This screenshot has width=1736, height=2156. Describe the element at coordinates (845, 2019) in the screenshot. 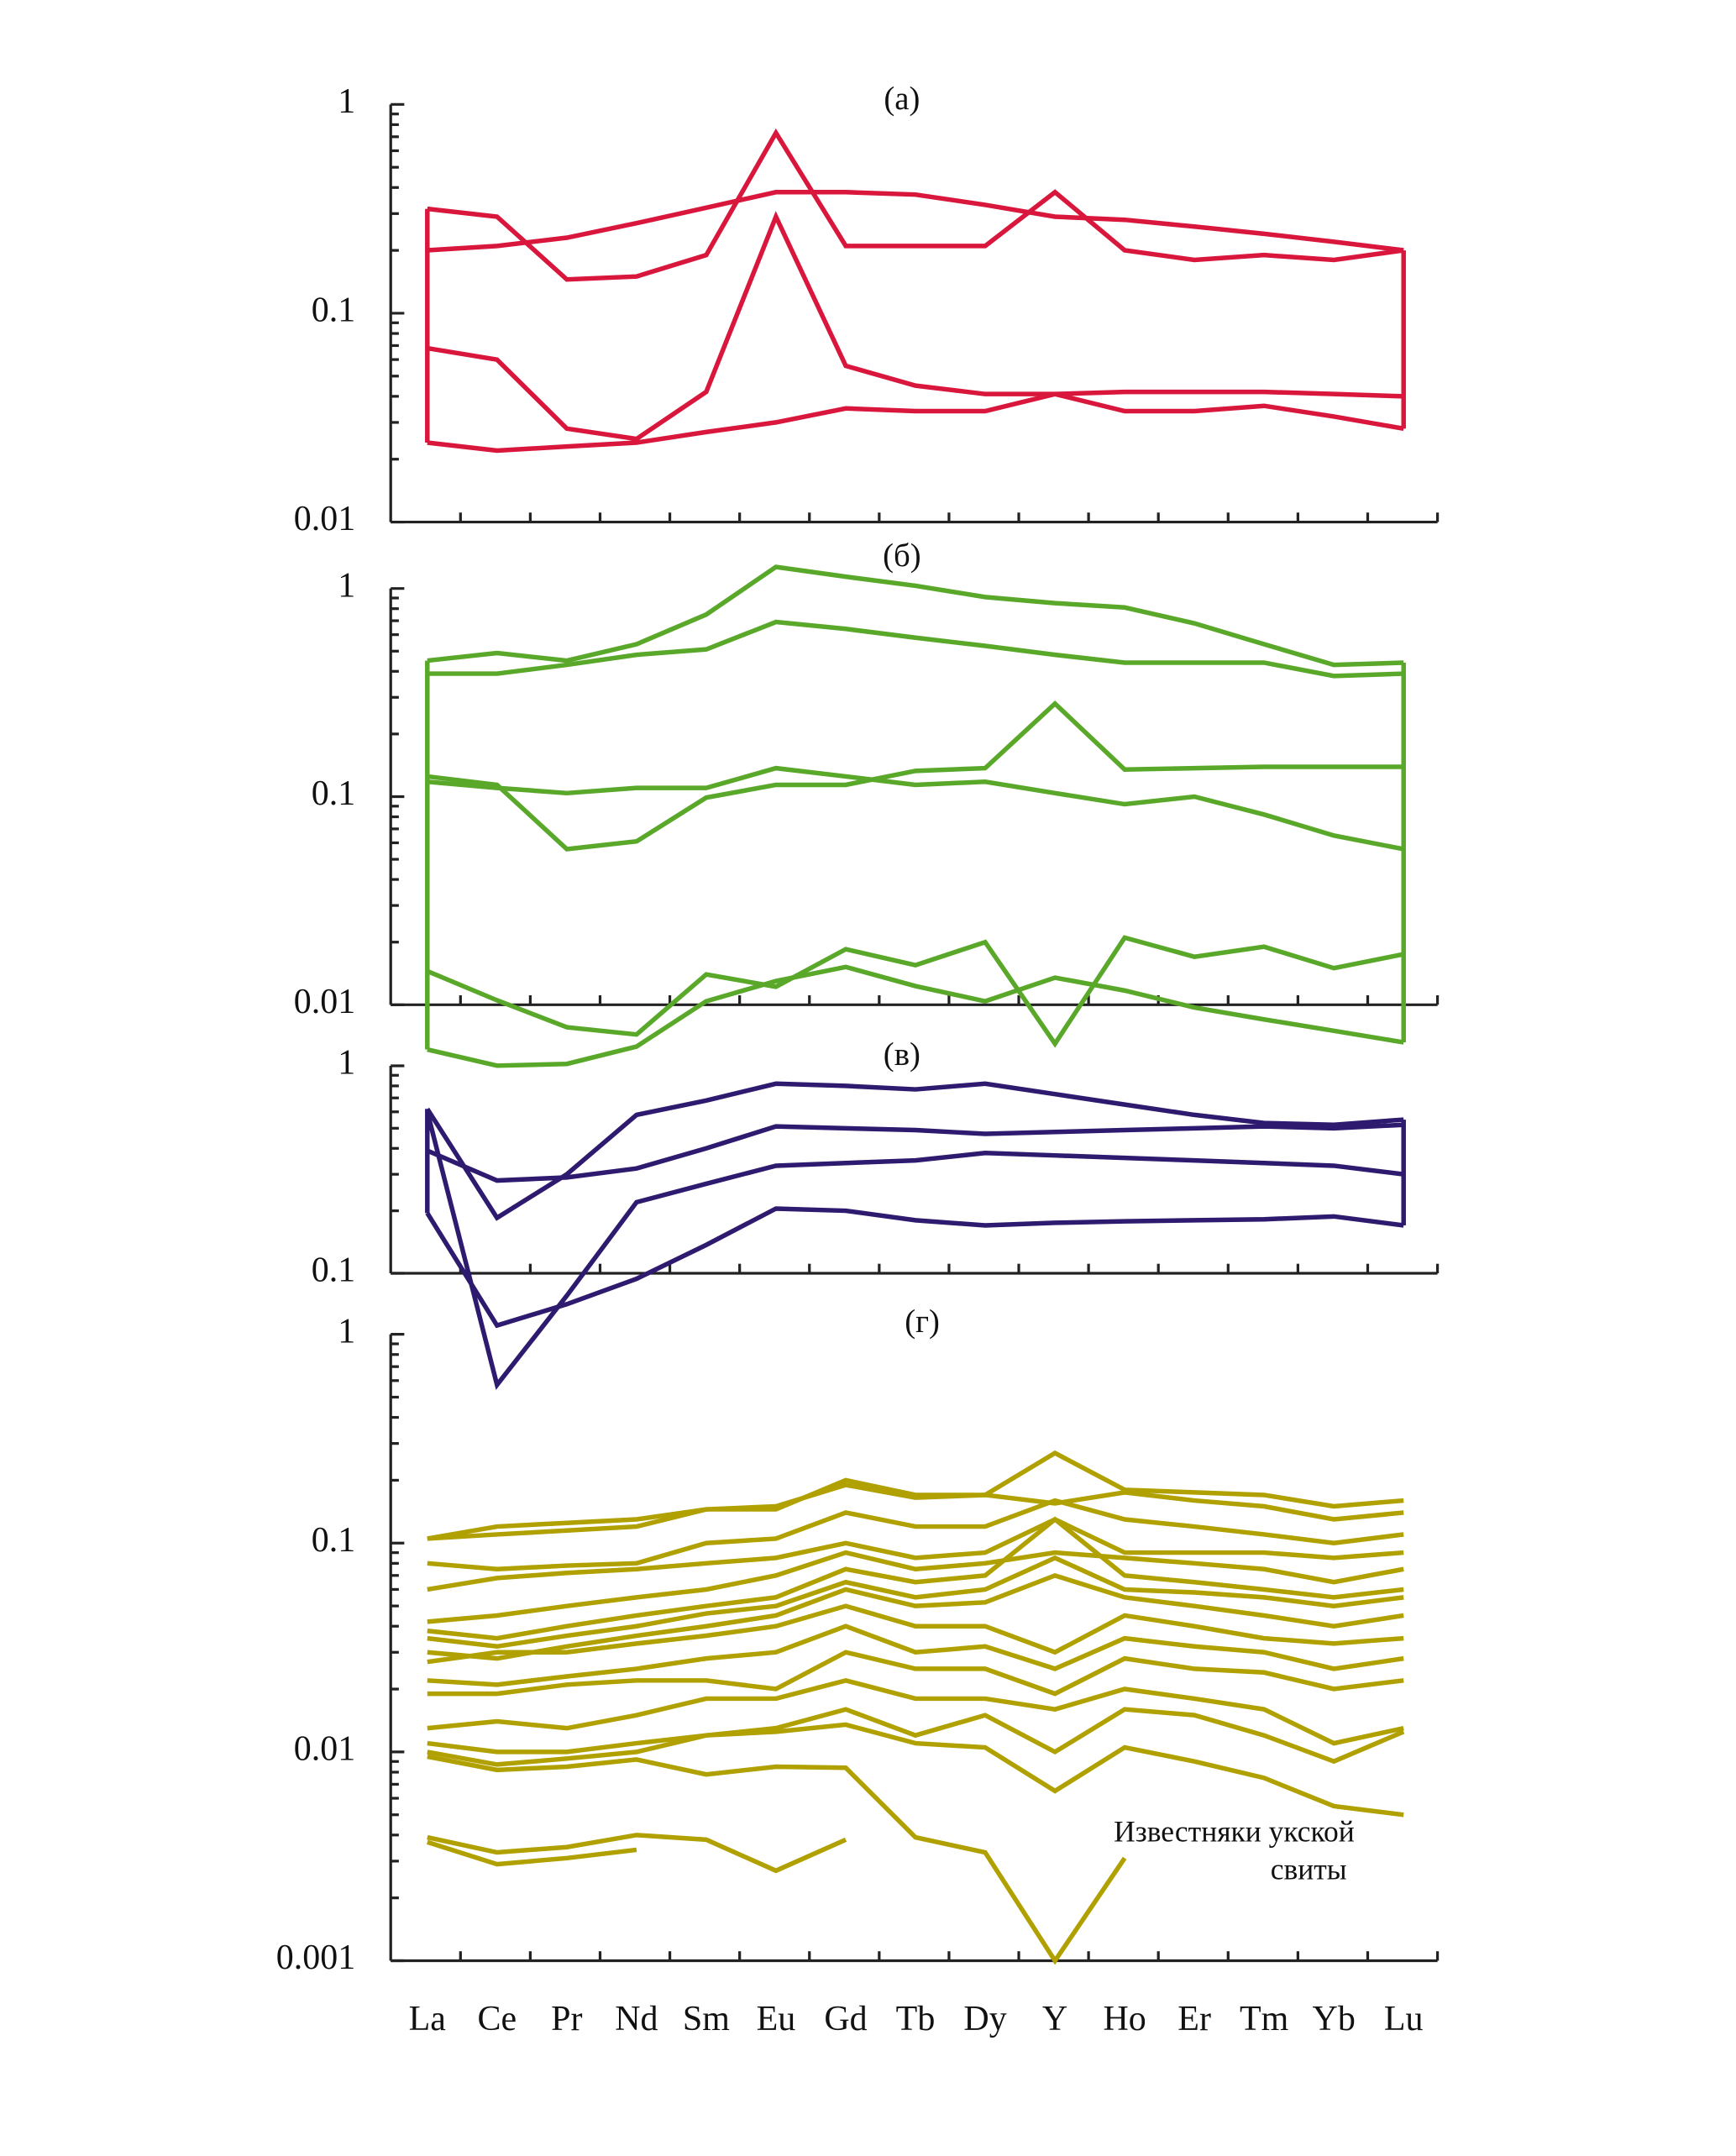

I see `x-tick-label: Gd` at that location.